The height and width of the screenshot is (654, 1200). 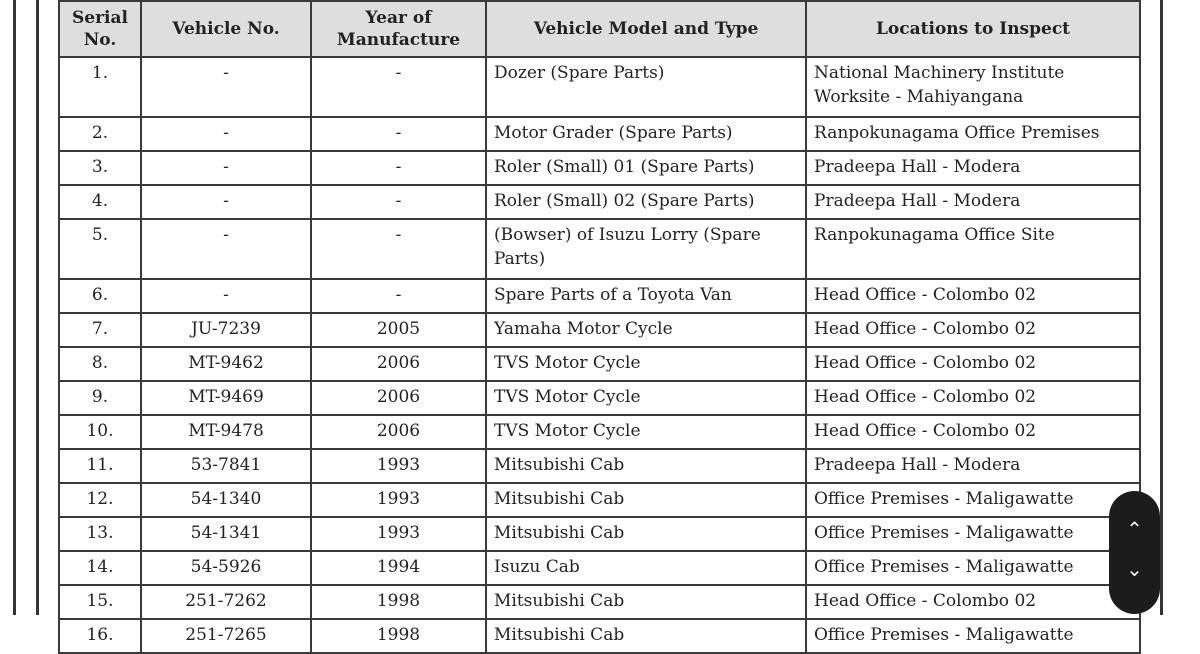 What do you see at coordinates (100, 249) in the screenshot?
I see `serial-cell: 5.` at bounding box center [100, 249].